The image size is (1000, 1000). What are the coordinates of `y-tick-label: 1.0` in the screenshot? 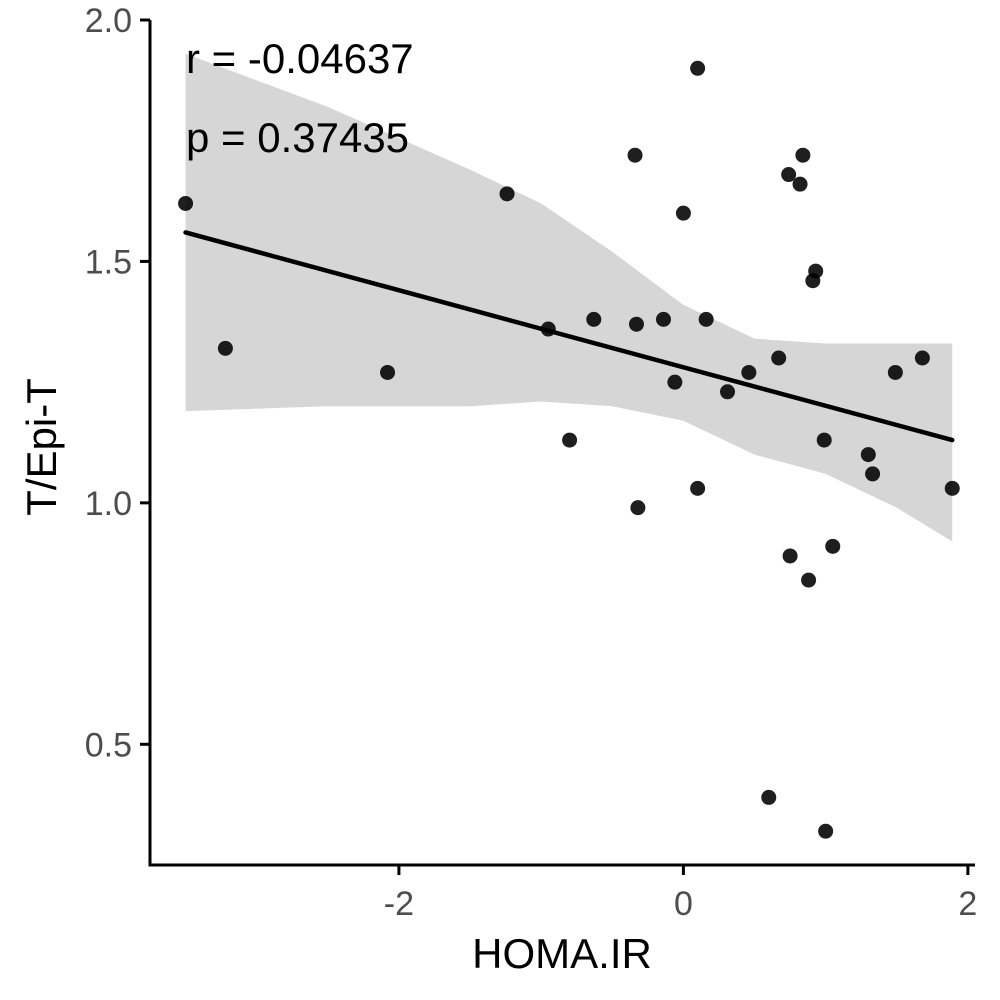 It's located at (108, 504).